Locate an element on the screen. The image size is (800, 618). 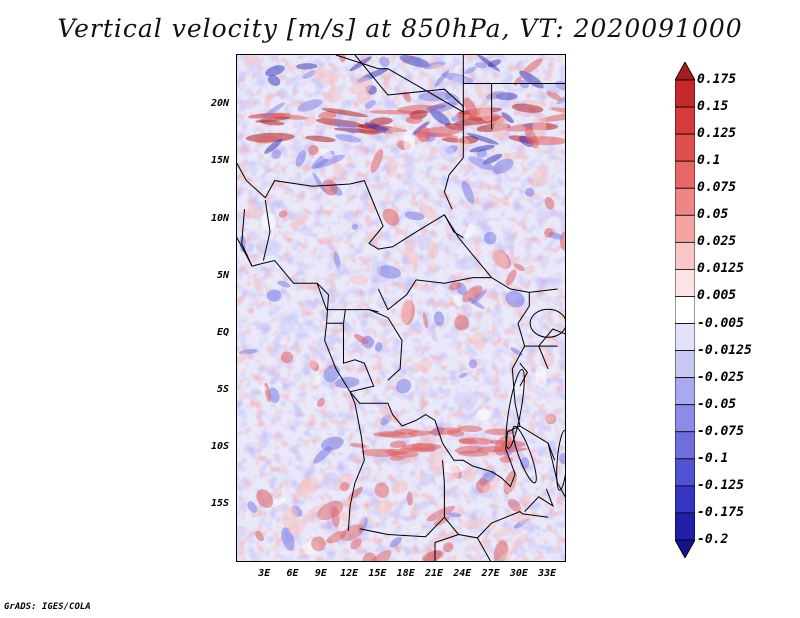
longitude-label: 30E is located at coordinates (518, 573).